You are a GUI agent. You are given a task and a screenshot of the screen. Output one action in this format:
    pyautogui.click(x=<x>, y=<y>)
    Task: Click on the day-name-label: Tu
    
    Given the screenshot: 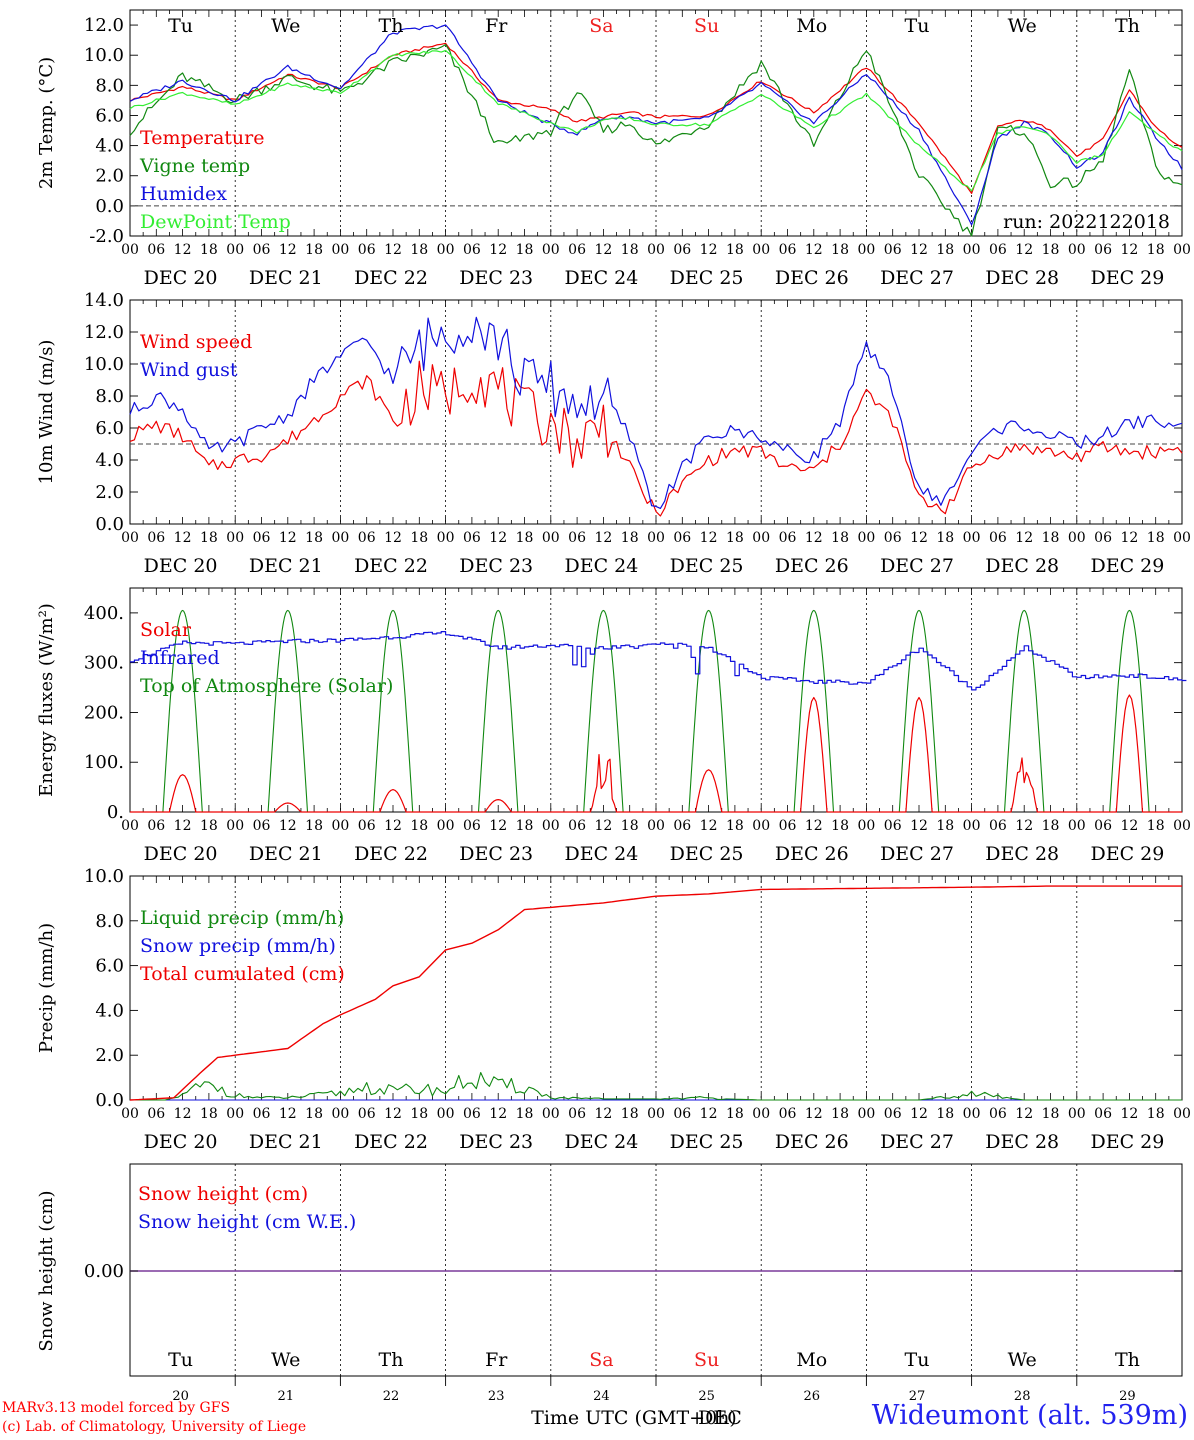 What is the action you would take?
    pyautogui.click(x=180, y=1360)
    